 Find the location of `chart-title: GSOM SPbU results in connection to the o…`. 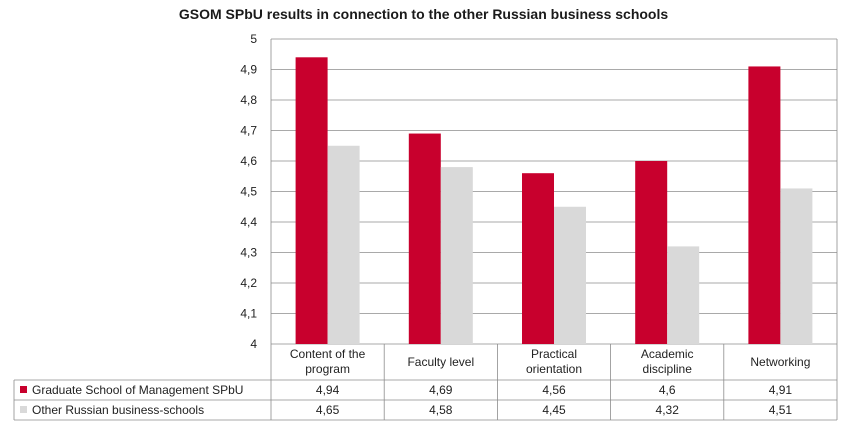

chart-title: GSOM SPbU results in connection to the o… is located at coordinates (423, 14).